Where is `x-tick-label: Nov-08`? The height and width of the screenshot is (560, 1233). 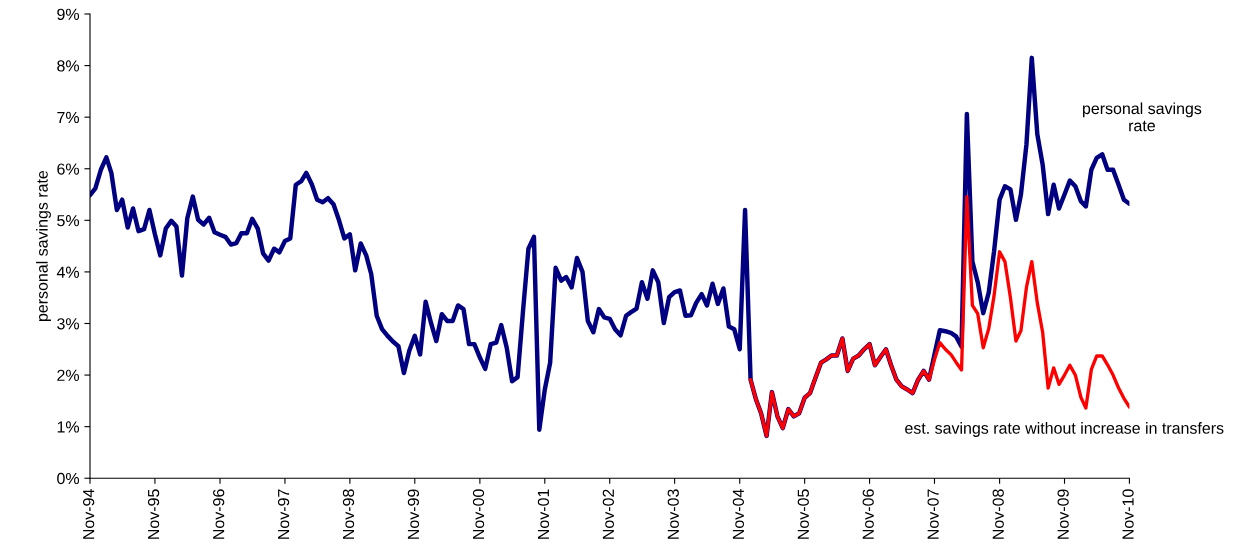
x-tick-label: Nov-08 is located at coordinates (998, 514).